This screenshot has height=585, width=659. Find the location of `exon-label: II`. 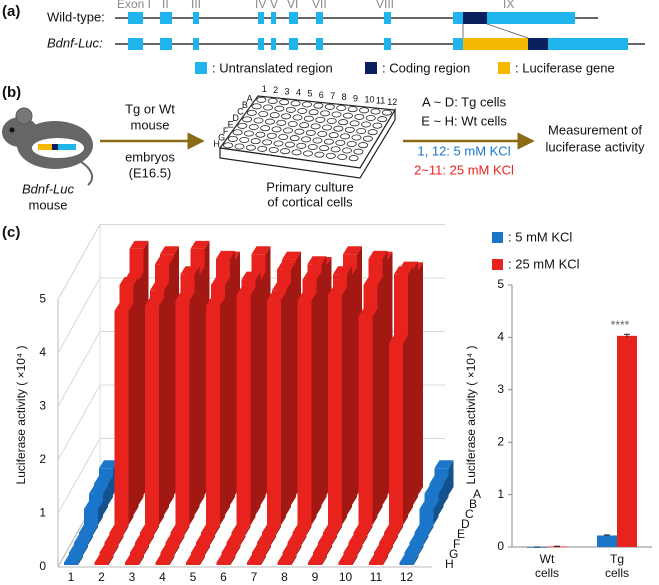

exon-label: II is located at coordinates (165, 5).